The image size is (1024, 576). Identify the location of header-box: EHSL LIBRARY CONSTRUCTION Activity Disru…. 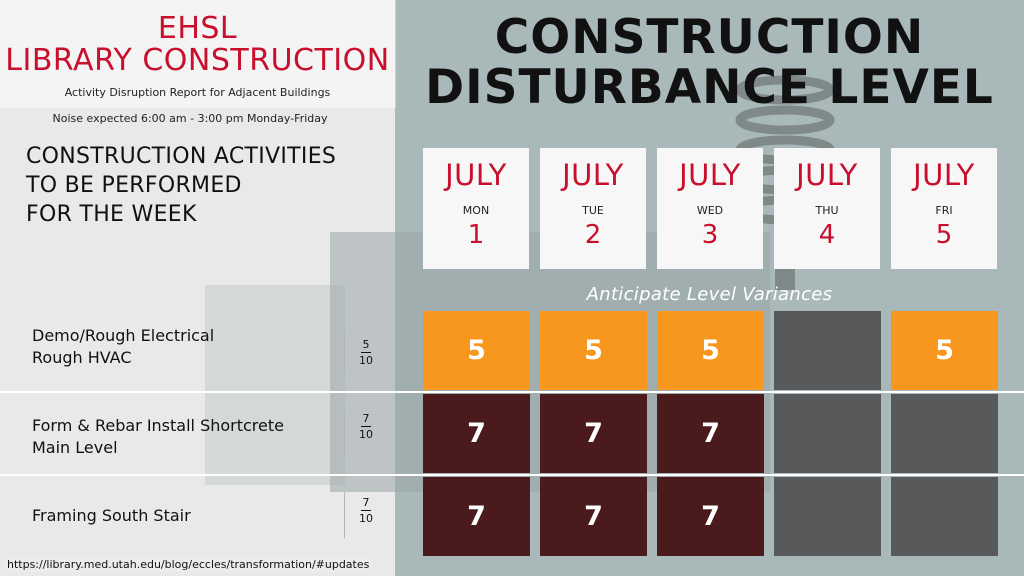
(198, 54).